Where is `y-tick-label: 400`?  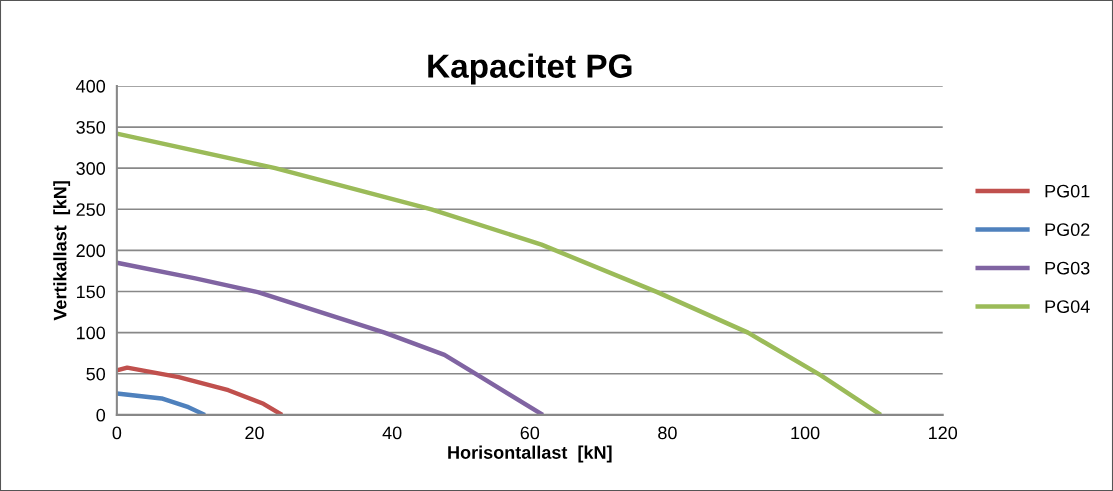
y-tick-label: 400 is located at coordinates (91, 86).